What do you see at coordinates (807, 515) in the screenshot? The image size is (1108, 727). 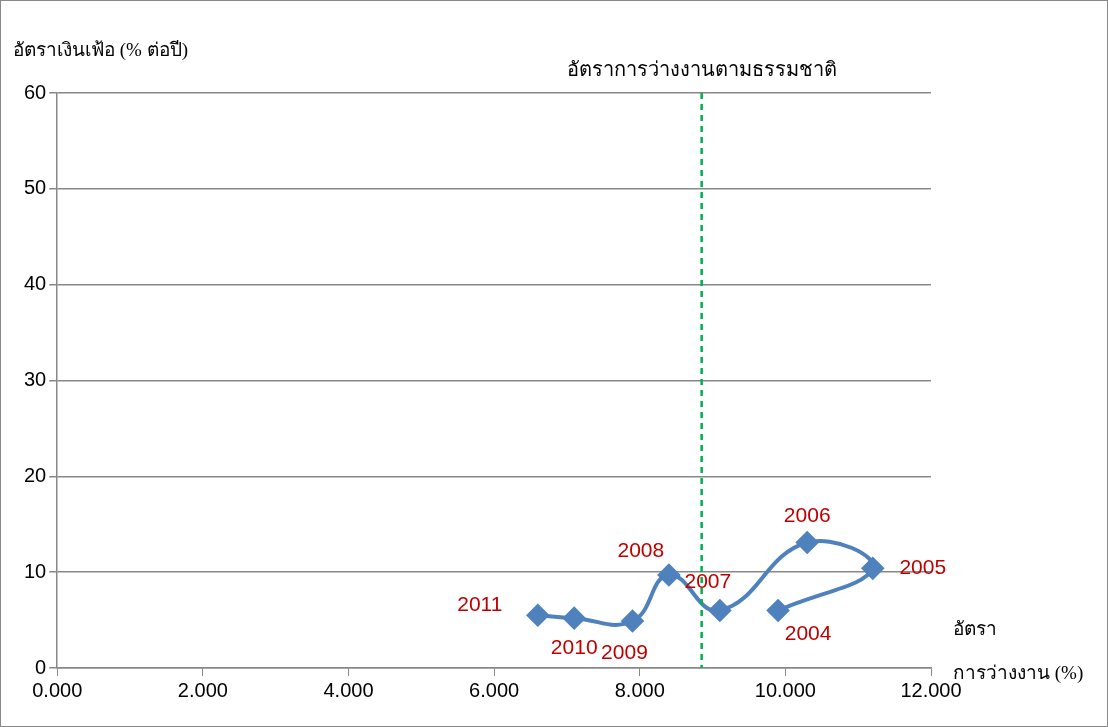 I see `annotation: 2006` at bounding box center [807, 515].